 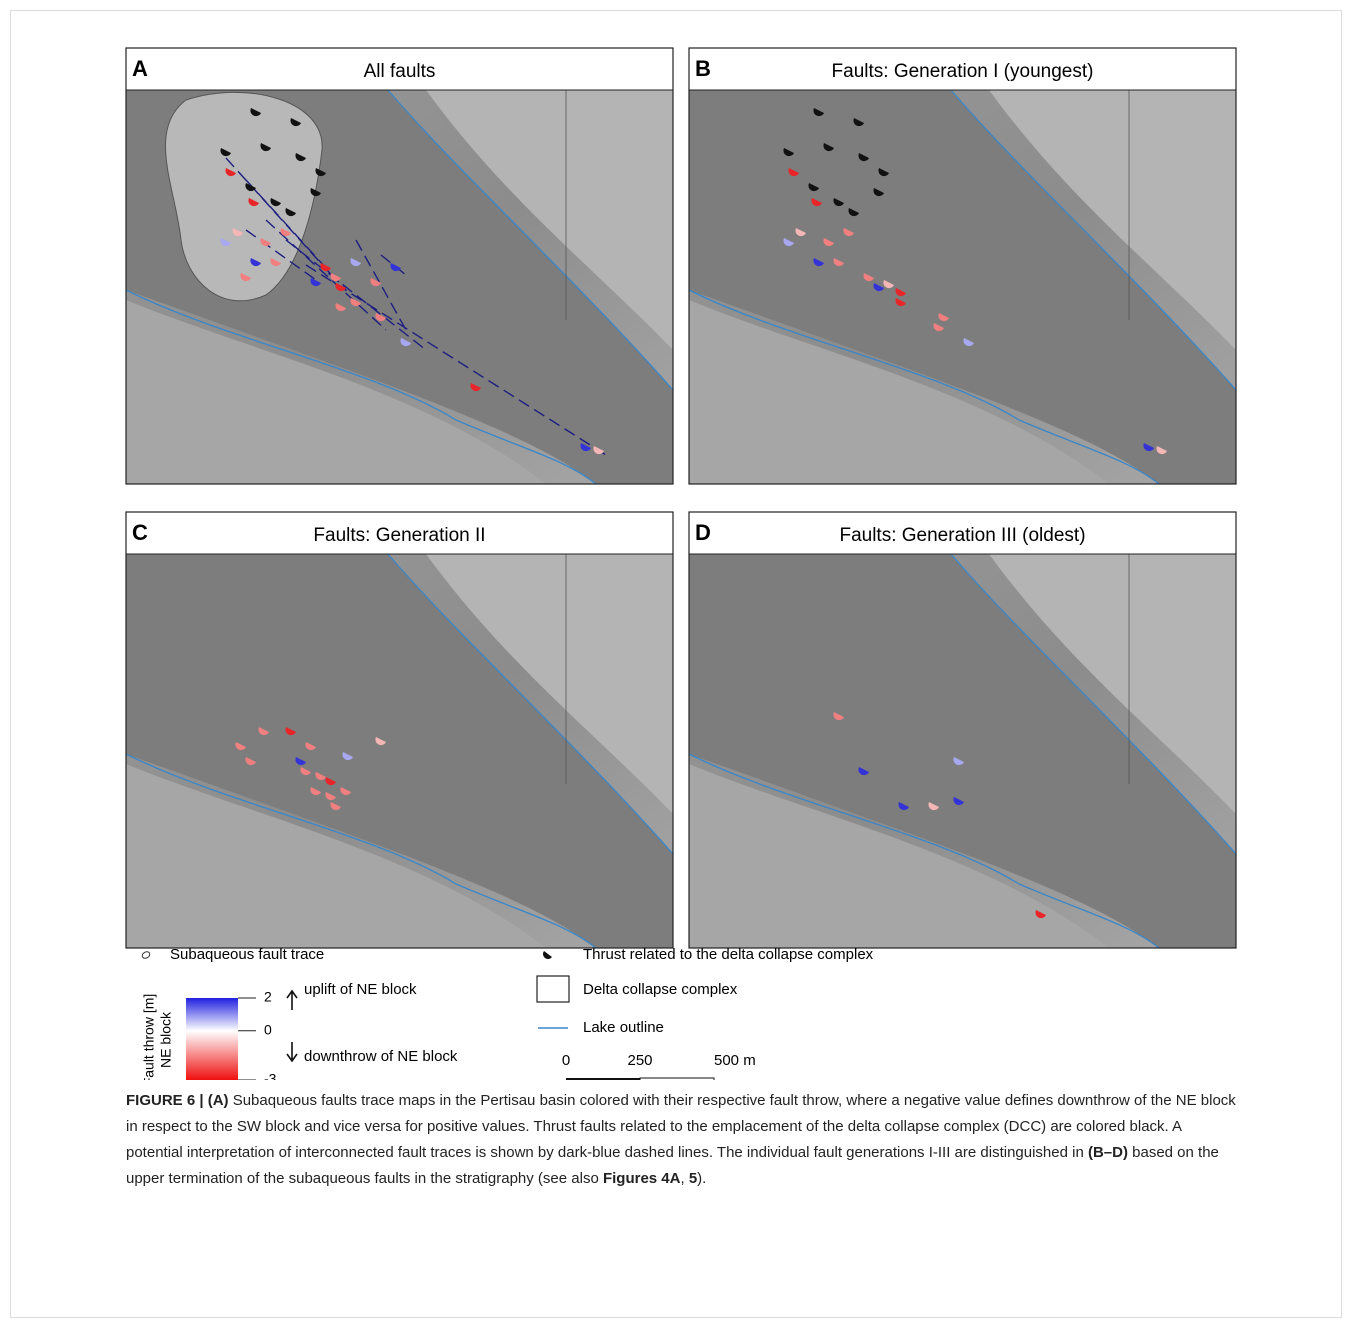 I want to click on panel: B Faults: Generation I (youngest), so click(x=962, y=266).